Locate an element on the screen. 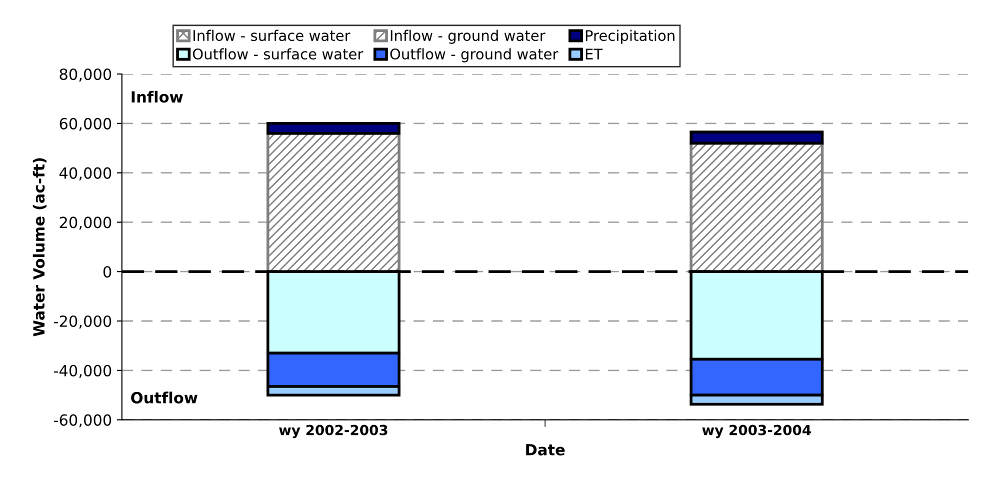  y-tick-label: -20,000 is located at coordinates (83, 322).